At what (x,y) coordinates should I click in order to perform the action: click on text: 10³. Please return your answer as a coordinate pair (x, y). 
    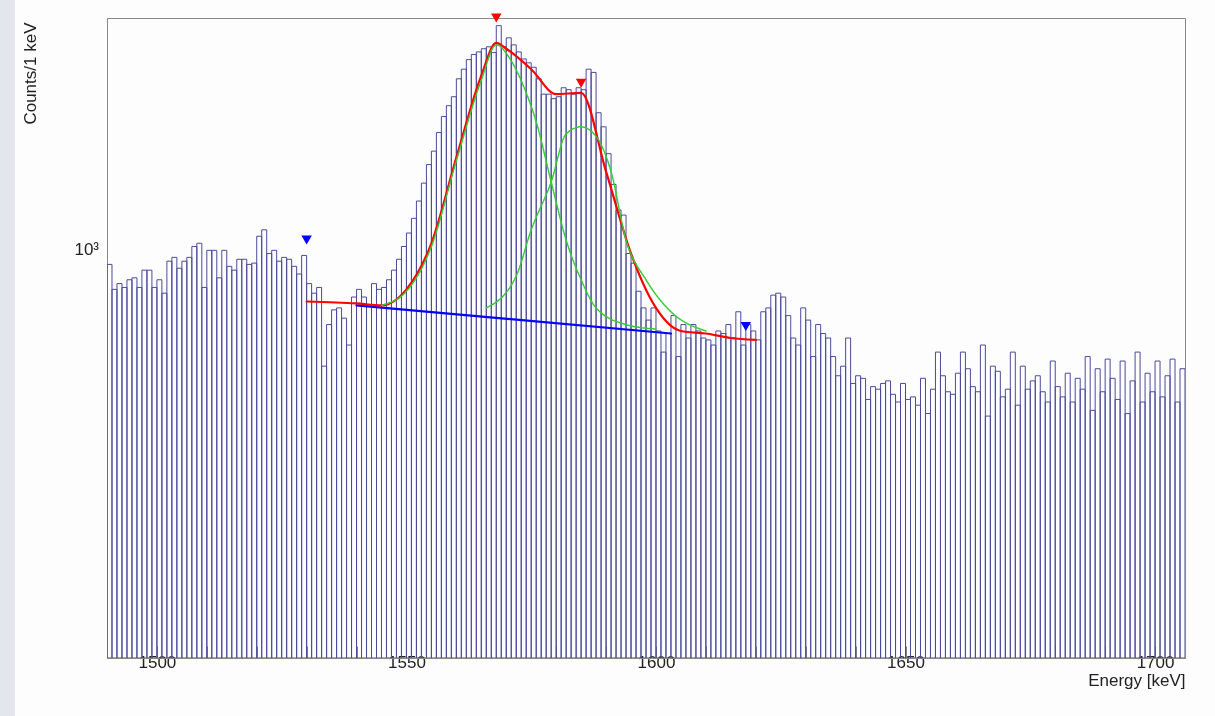
    Looking at the image, I should click on (87, 249).